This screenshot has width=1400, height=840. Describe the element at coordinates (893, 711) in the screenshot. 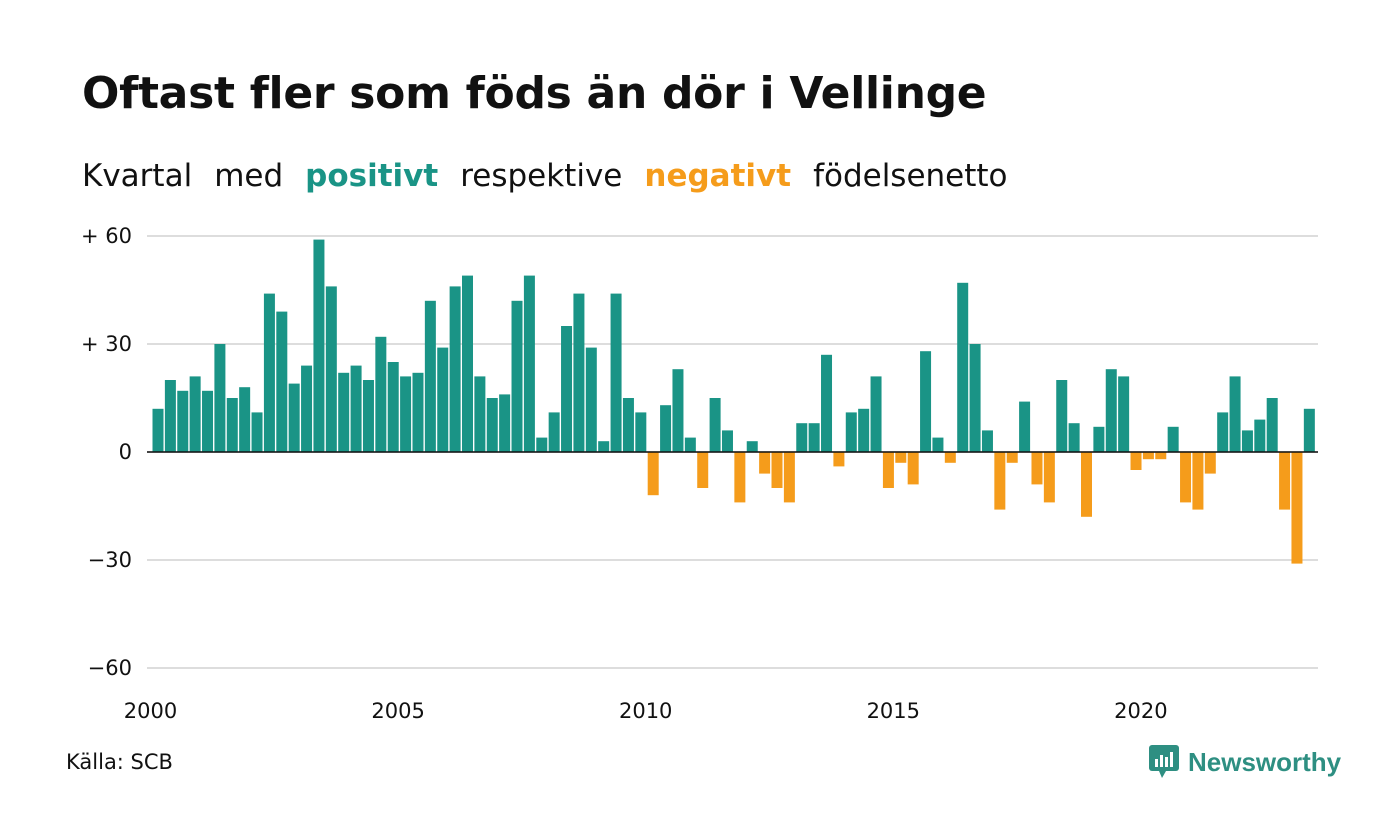

I see `x-tick-label: 2015` at that location.